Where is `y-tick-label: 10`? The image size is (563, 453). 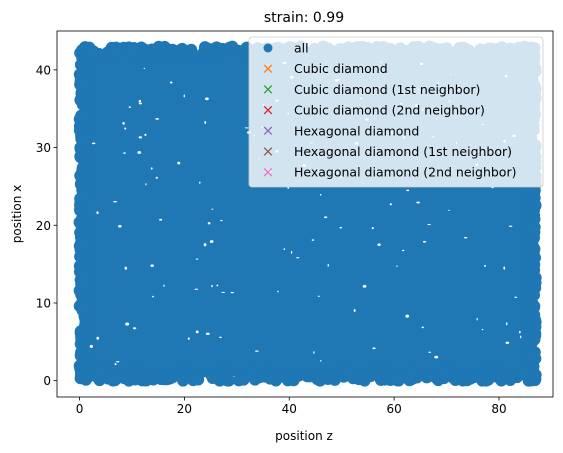
y-tick-label: 10 is located at coordinates (43, 303).